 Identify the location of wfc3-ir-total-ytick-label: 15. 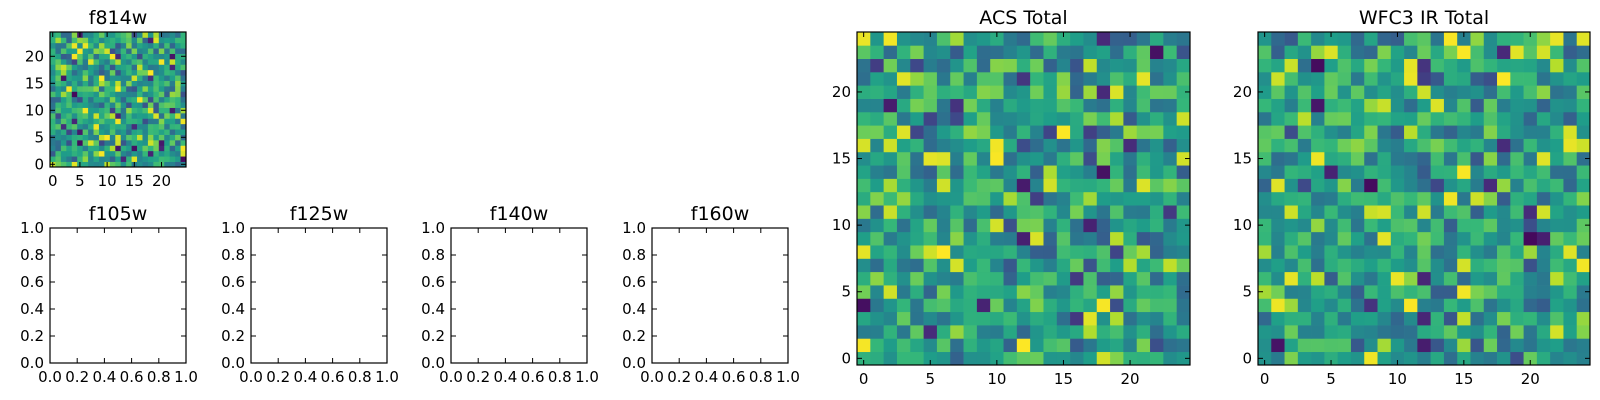
(1242, 159).